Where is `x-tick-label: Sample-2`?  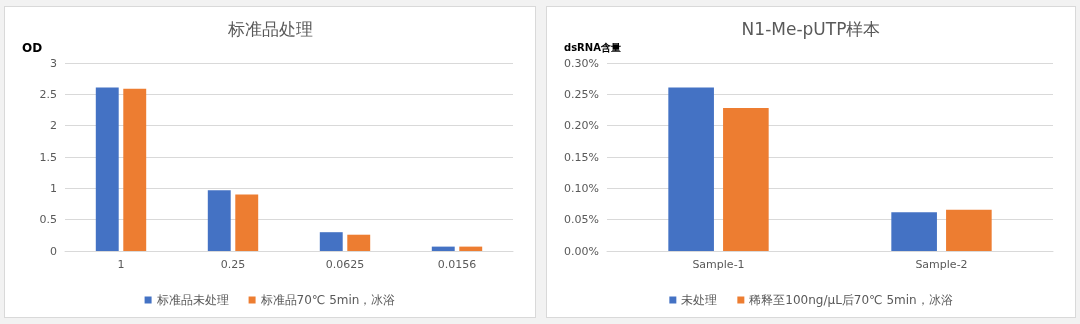 x-tick-label: Sample-2 is located at coordinates (941, 264).